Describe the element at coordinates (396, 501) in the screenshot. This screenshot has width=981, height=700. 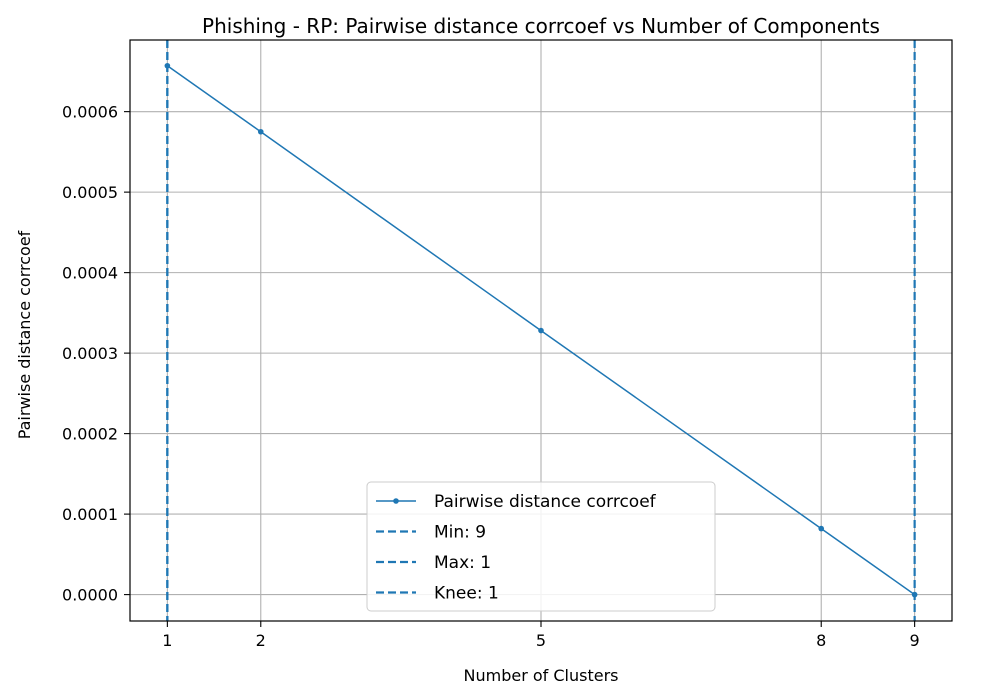
I see `legend-marker` at that location.